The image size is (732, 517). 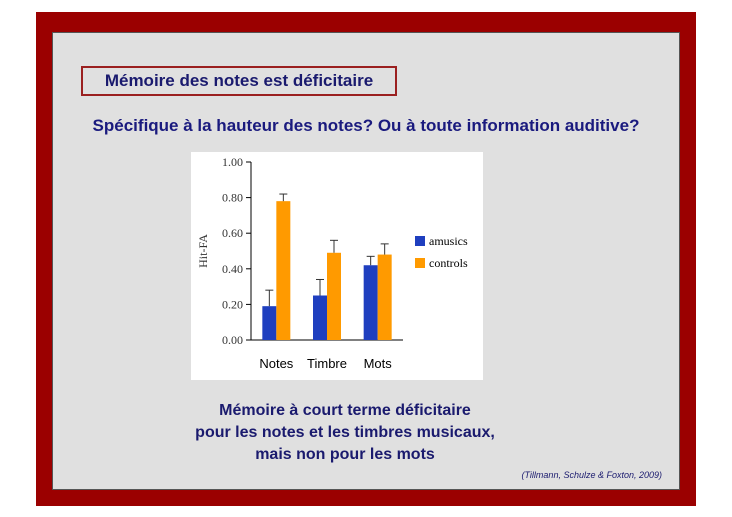 I want to click on y-tick-label: 0.60, so click(x=232, y=233).